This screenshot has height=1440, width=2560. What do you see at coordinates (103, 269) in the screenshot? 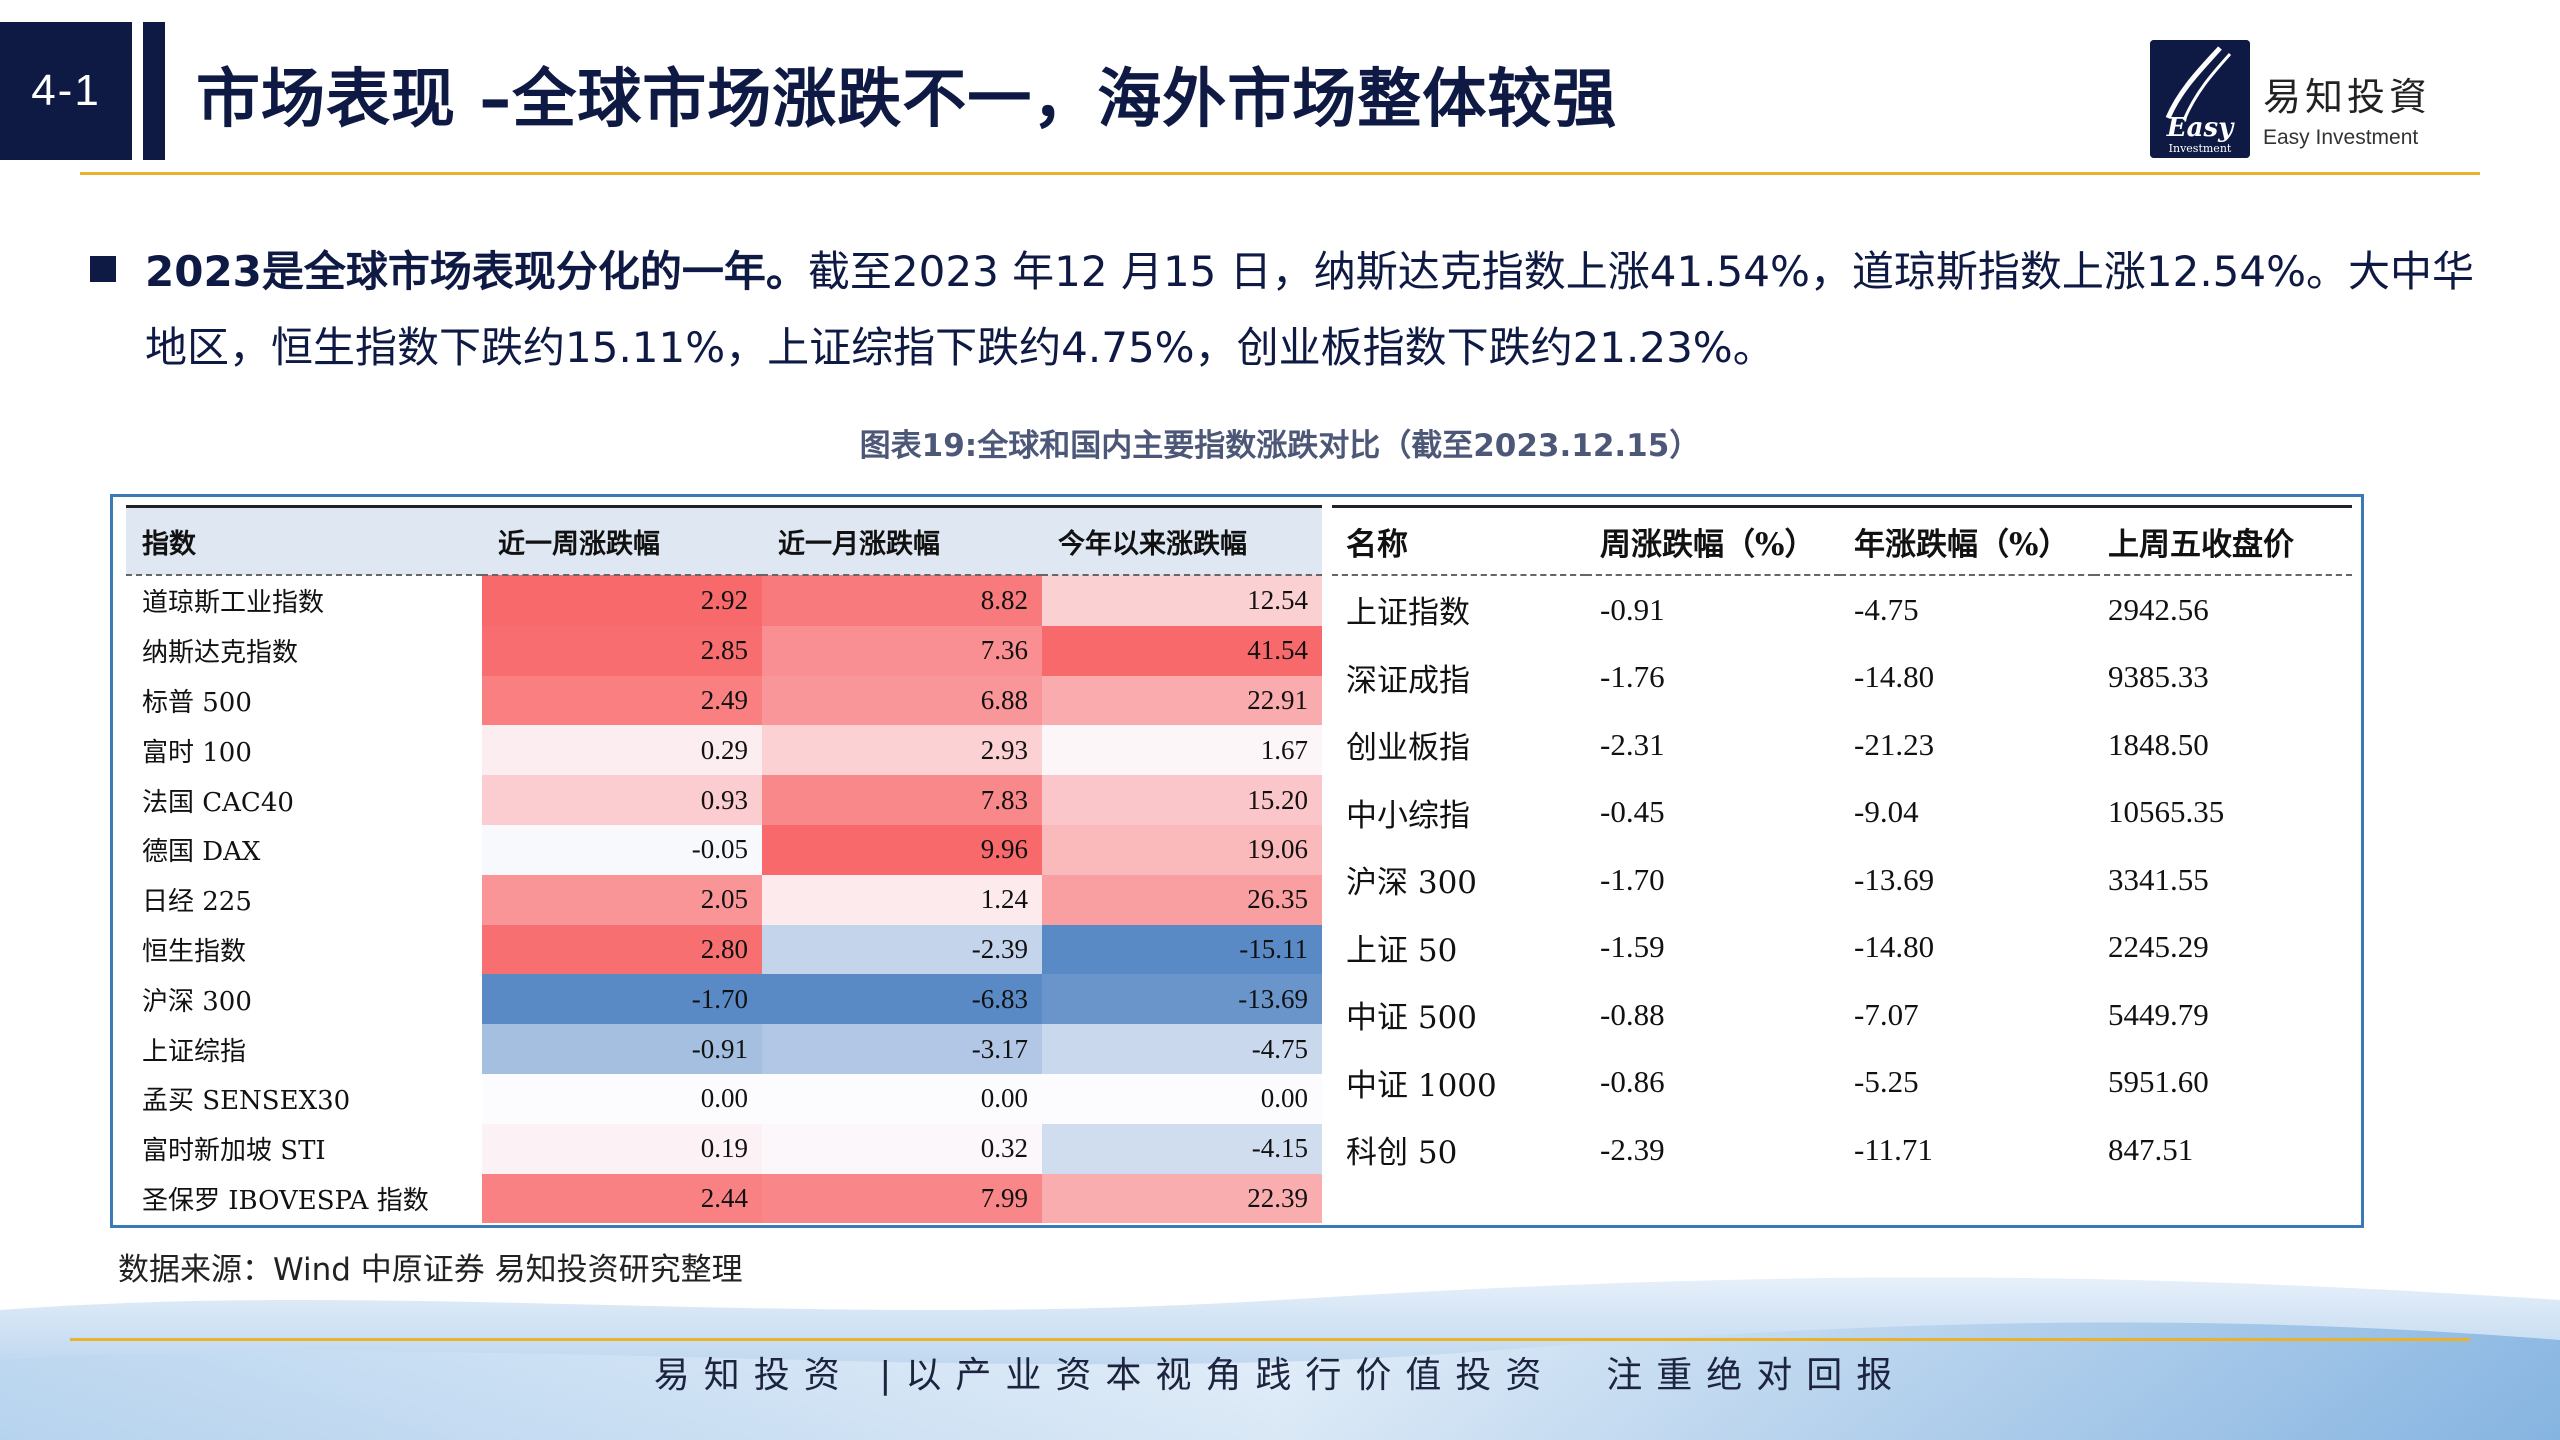
I see `bullet-square-icon` at bounding box center [103, 269].